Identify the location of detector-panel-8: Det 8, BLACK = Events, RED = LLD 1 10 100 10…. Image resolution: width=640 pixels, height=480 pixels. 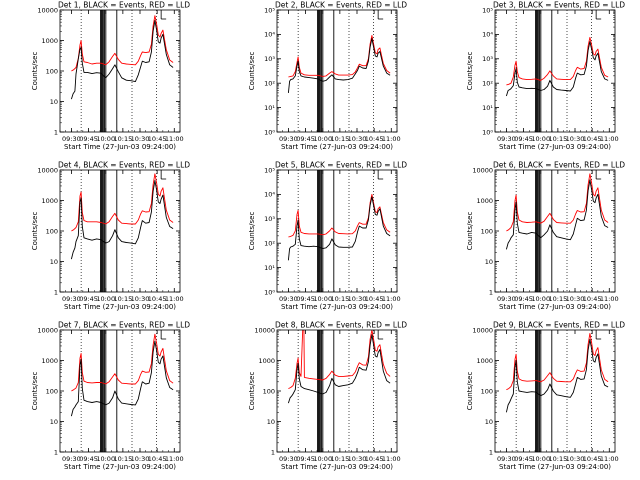
(327, 396).